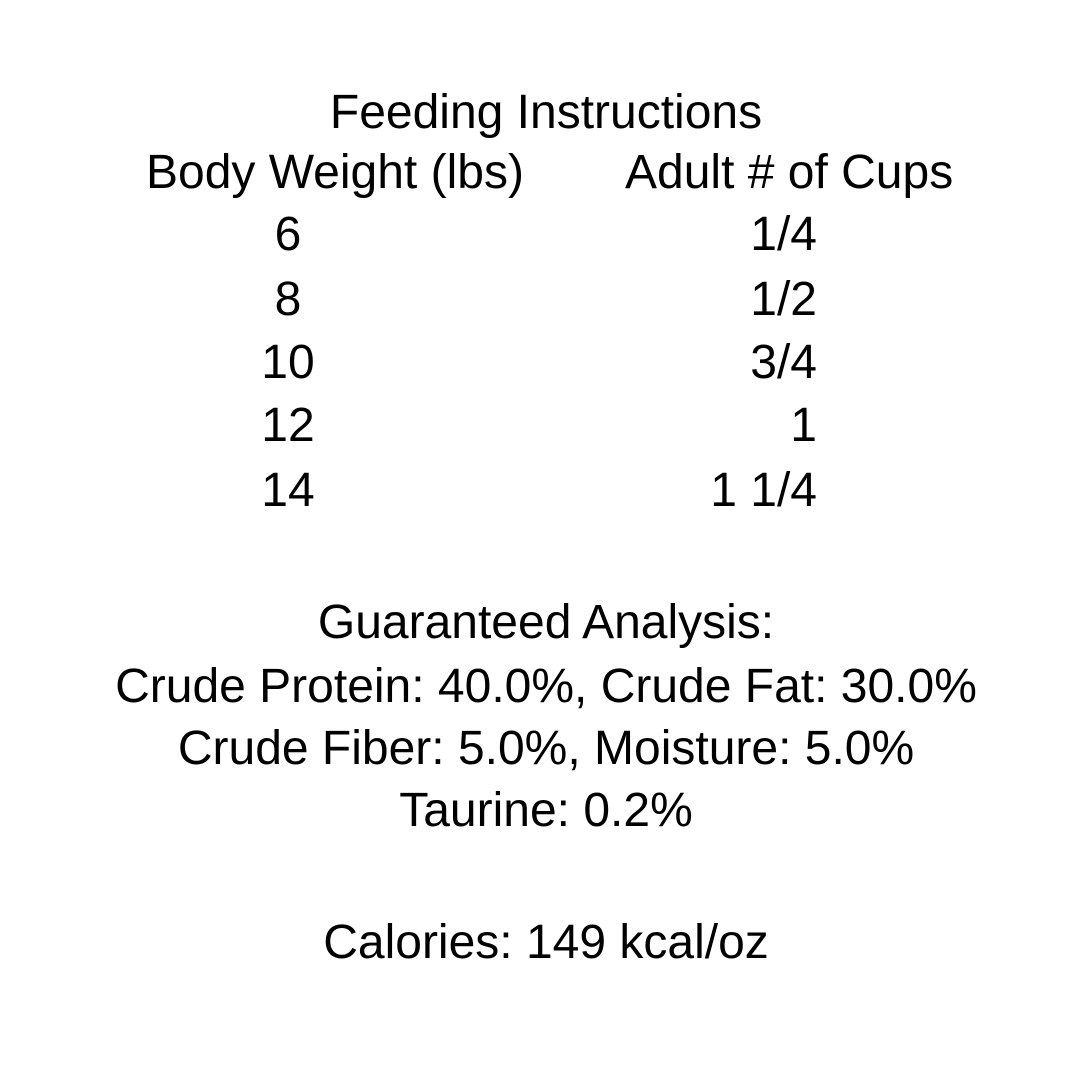 Image resolution: width=1080 pixels, height=1080 pixels. What do you see at coordinates (540, 363) in the screenshot?
I see `table-row: 10 3/4` at bounding box center [540, 363].